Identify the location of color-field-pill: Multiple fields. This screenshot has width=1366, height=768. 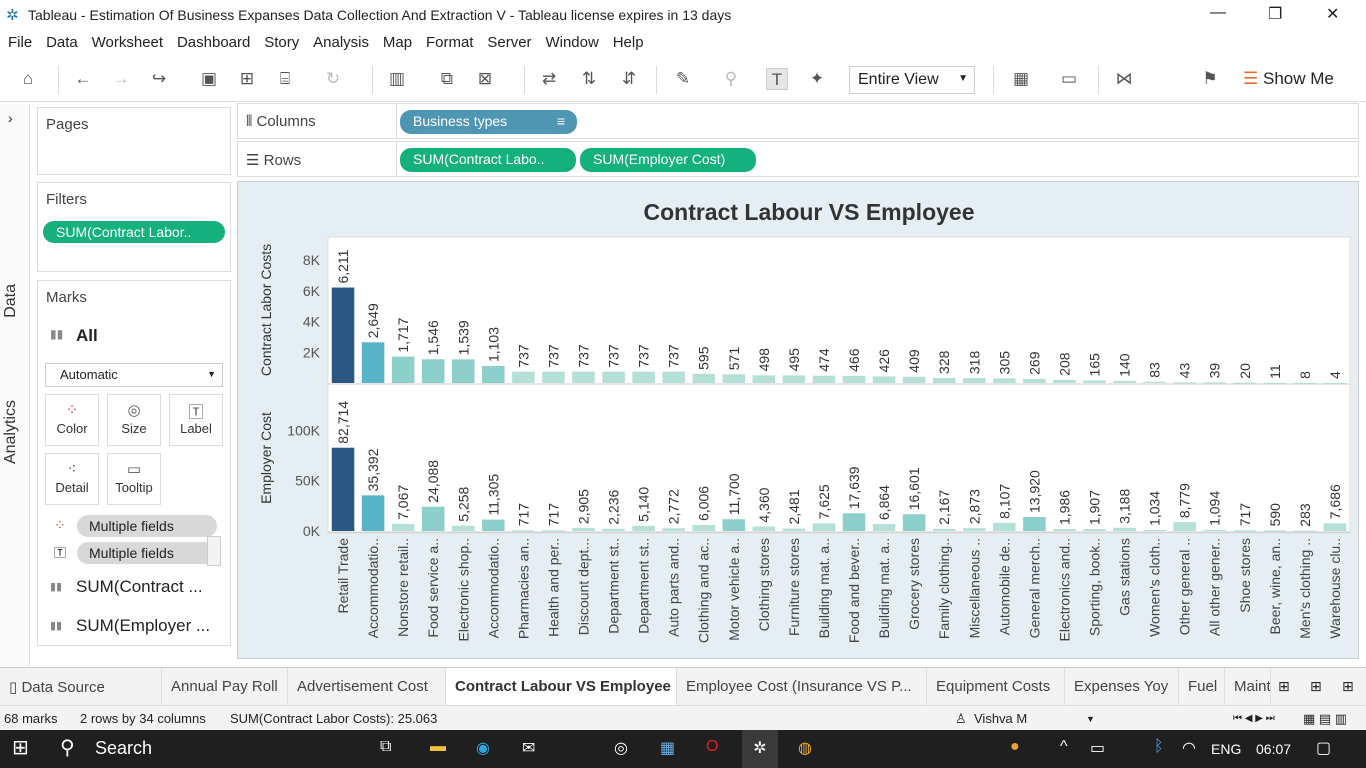
(147, 526).